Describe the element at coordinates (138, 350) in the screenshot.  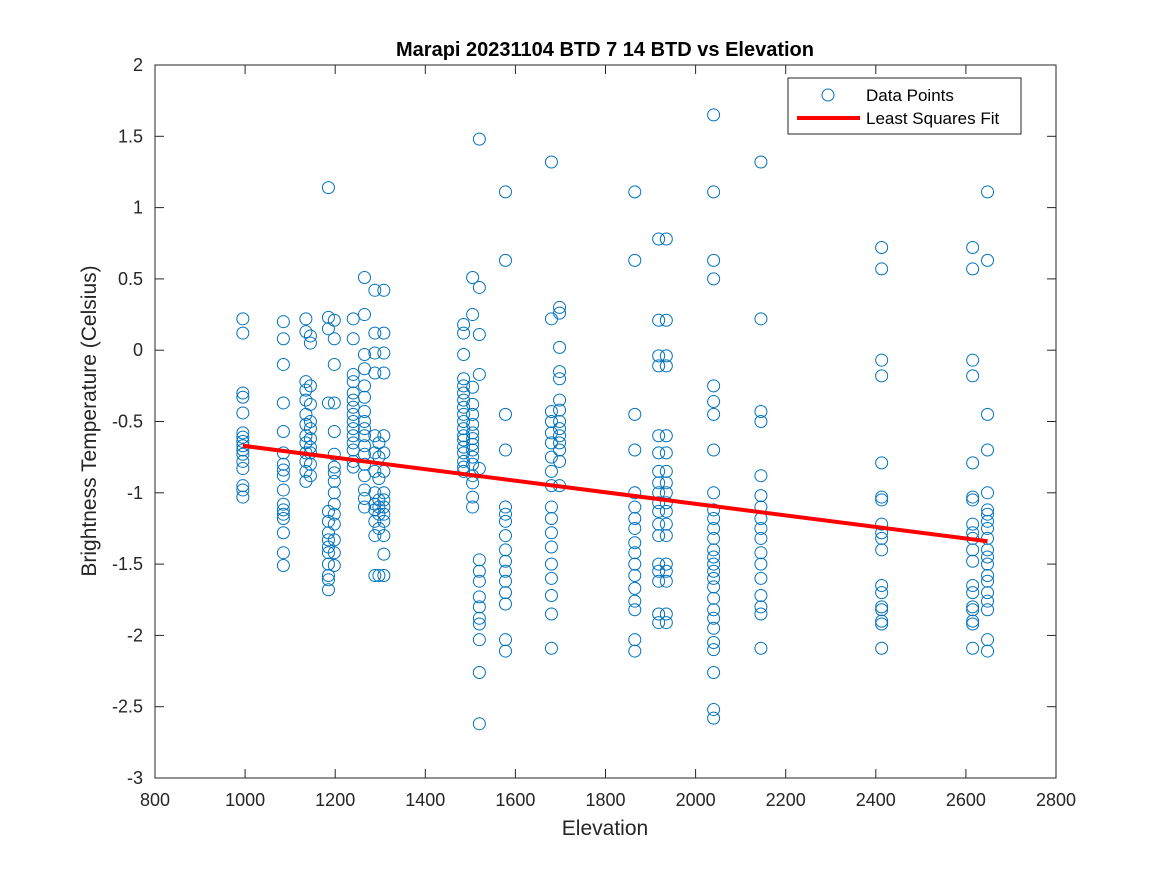
I see `y-tick-label: 0` at that location.